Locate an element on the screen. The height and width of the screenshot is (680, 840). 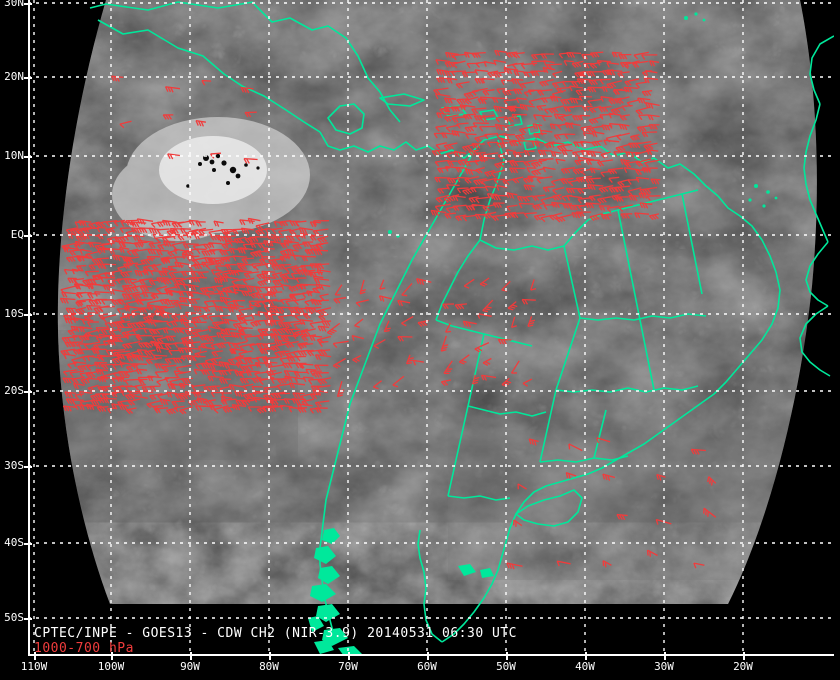
x-tick-label-20w: 20W is located at coordinates (743, 666).